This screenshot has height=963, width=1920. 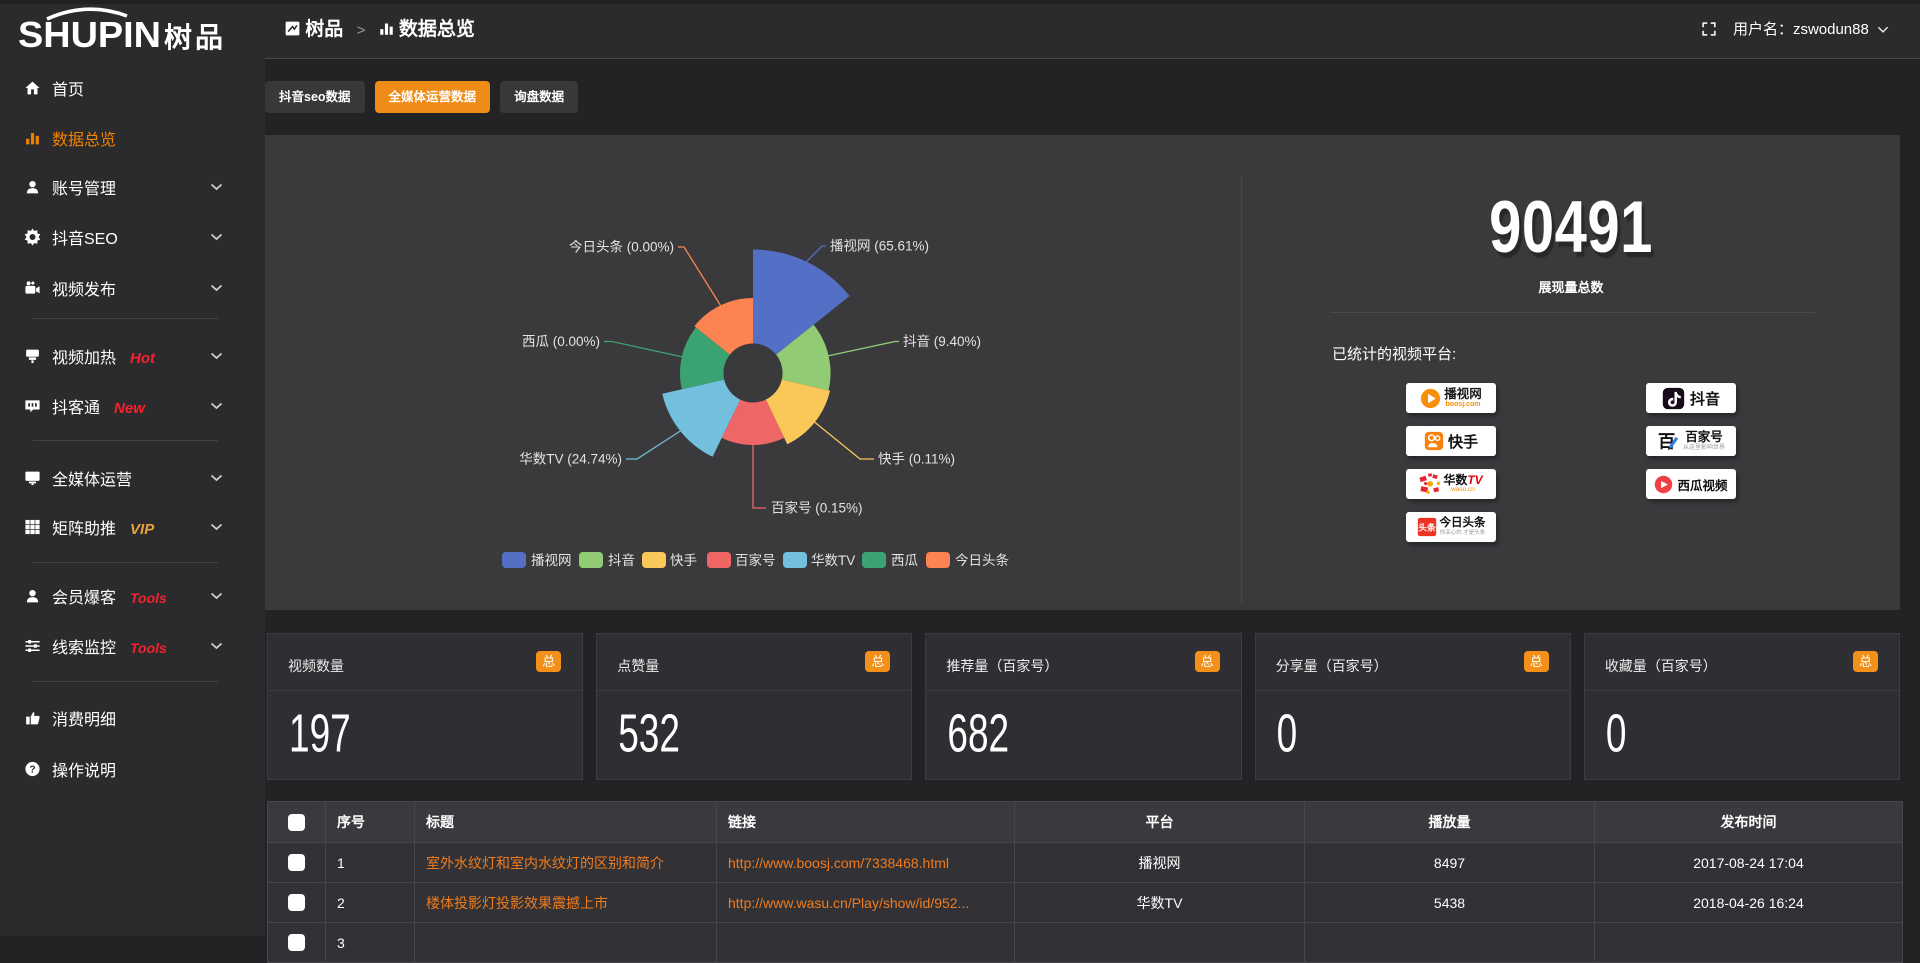 I want to click on svg-text: 今日头条, so click(x=982, y=560).